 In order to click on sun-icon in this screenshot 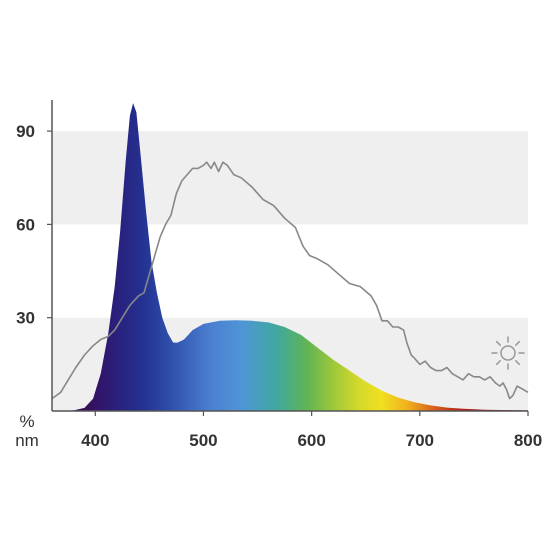, I will do `click(508, 353)`.